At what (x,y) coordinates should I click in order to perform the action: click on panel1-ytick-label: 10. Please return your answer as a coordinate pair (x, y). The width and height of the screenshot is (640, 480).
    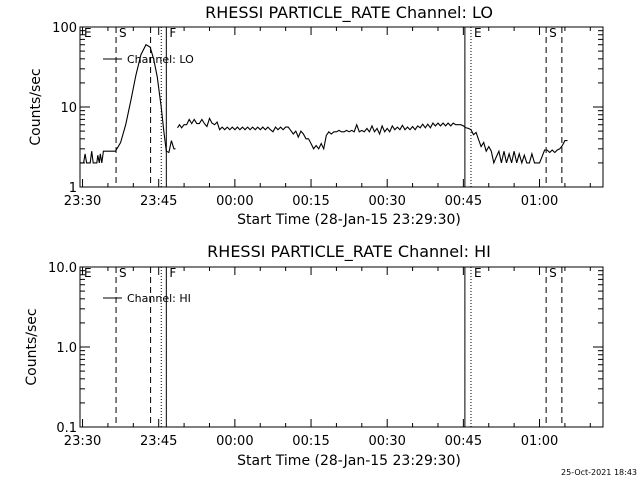
    Looking at the image, I should click on (68, 108).